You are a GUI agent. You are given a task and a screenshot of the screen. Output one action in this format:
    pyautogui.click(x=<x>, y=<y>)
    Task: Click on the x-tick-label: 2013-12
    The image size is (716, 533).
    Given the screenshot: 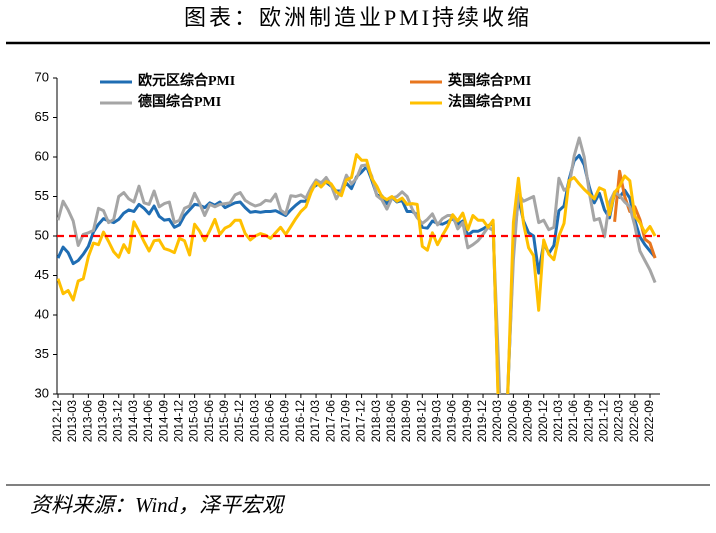 What is the action you would take?
    pyautogui.click(x=119, y=421)
    